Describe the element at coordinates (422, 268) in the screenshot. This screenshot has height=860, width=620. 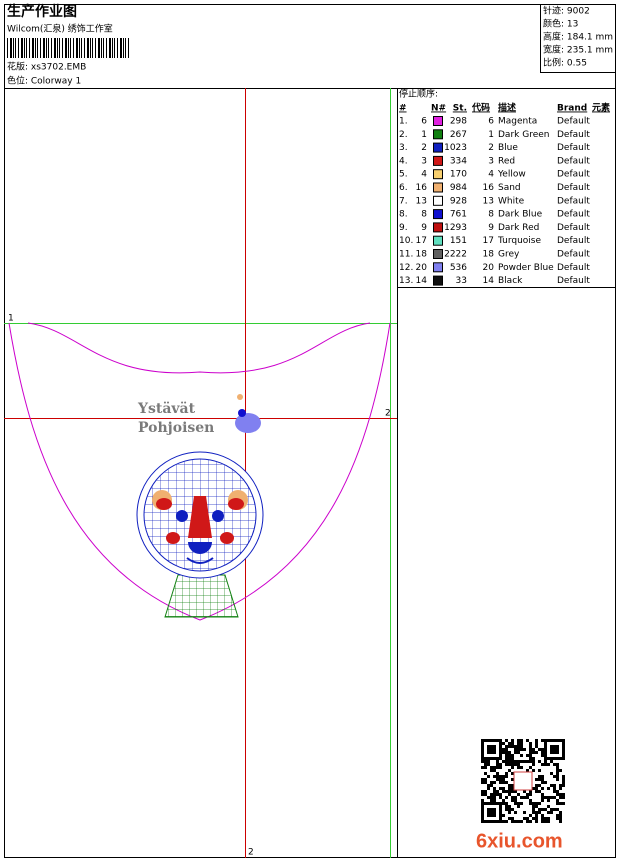
I see `cell: 20` at that location.